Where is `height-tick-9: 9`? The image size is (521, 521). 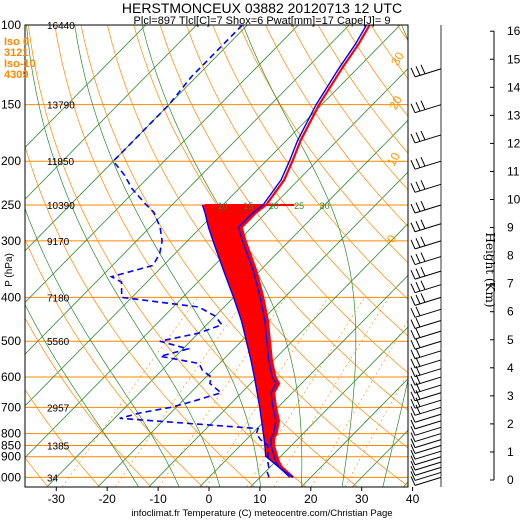
height-tick-9: 9 is located at coordinates (510, 228).